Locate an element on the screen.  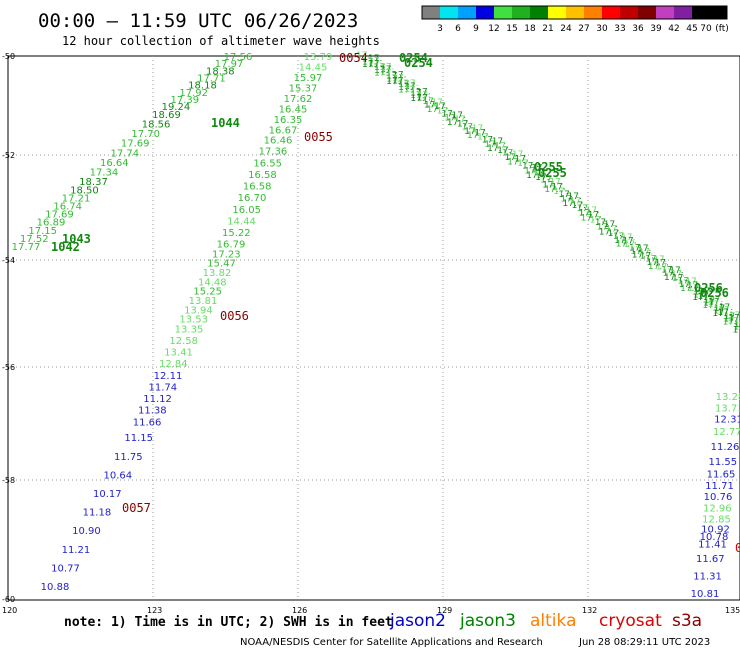
track-b-swh-label: 14.44 is located at coordinates (241, 221).